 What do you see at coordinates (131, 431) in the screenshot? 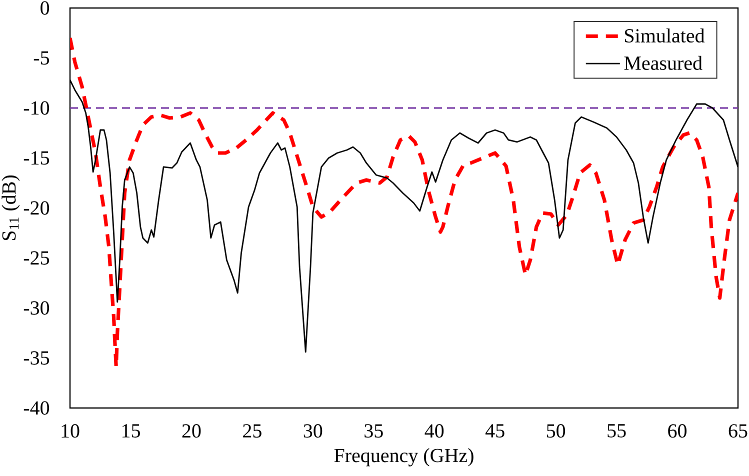
I see `x-tick-label: 15` at bounding box center [131, 431].